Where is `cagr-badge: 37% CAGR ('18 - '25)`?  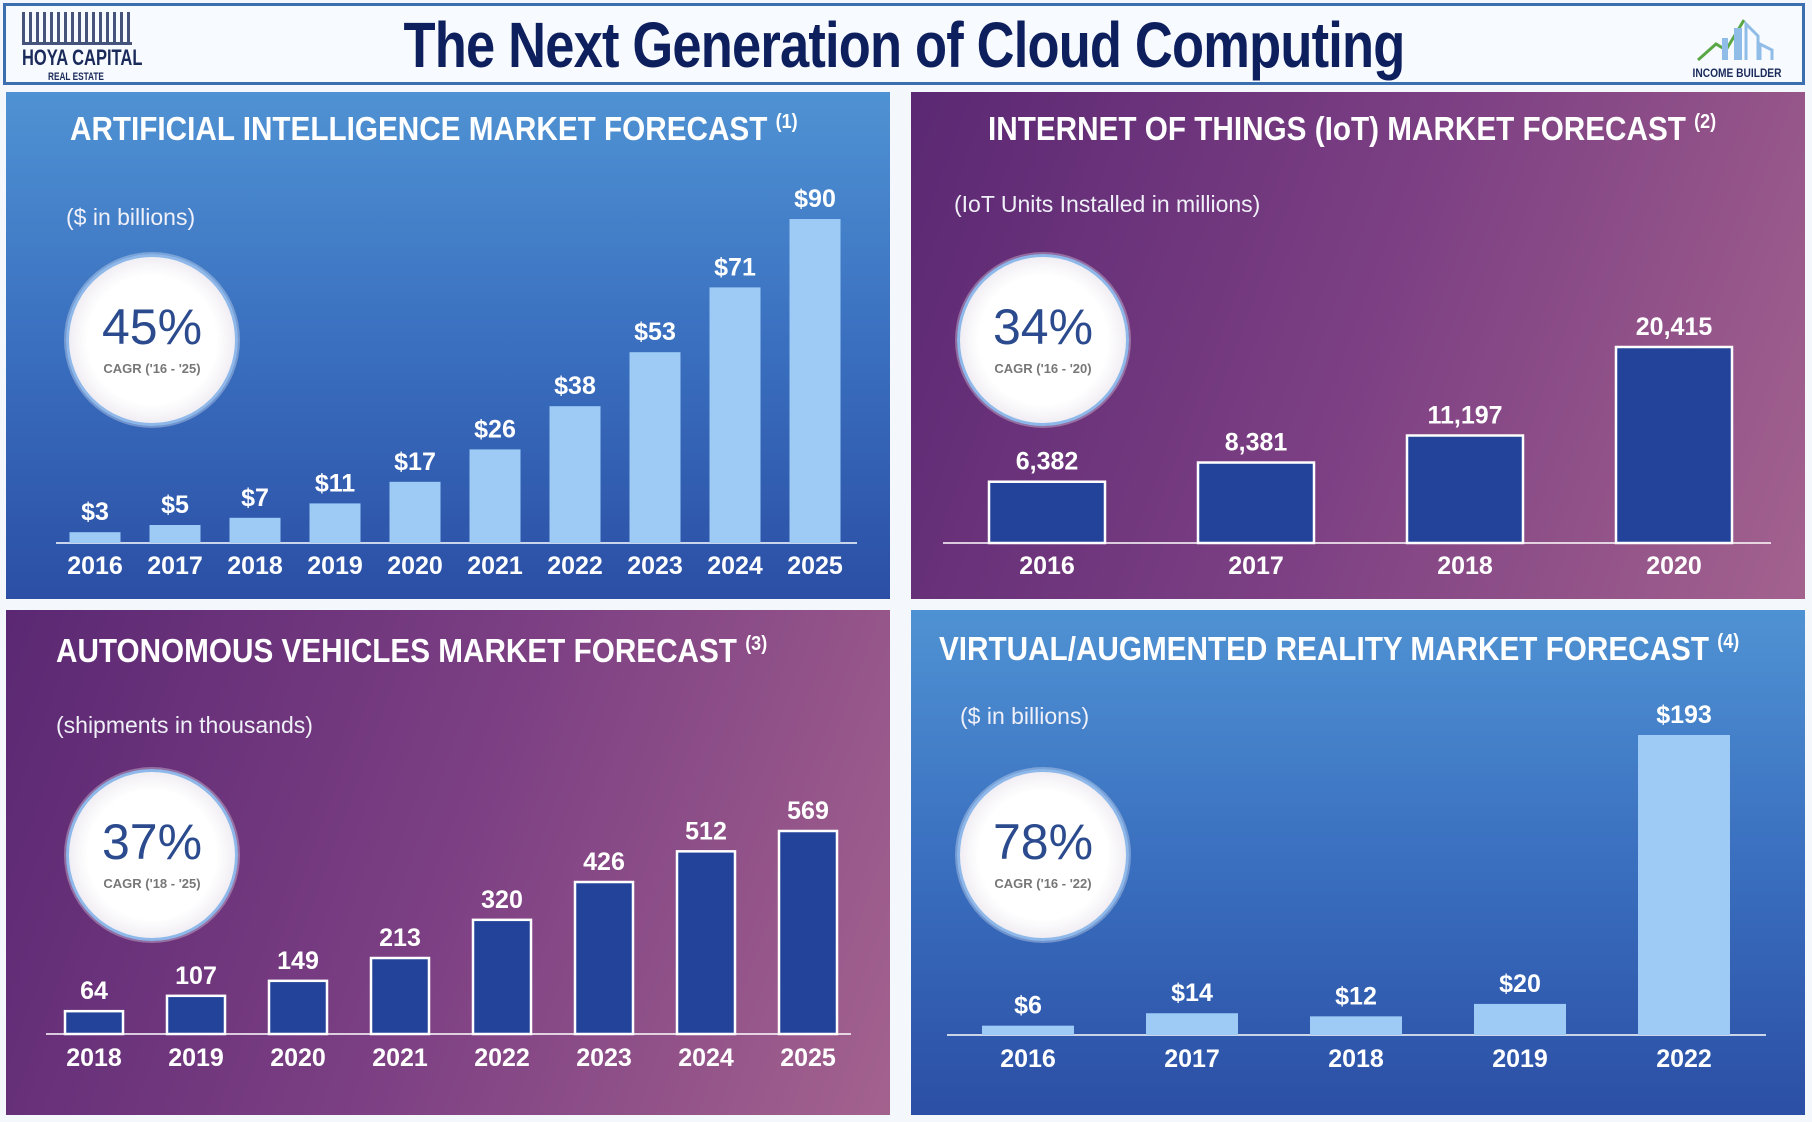
cagr-badge: 37% CAGR ('18 - '25) is located at coordinates (152, 855).